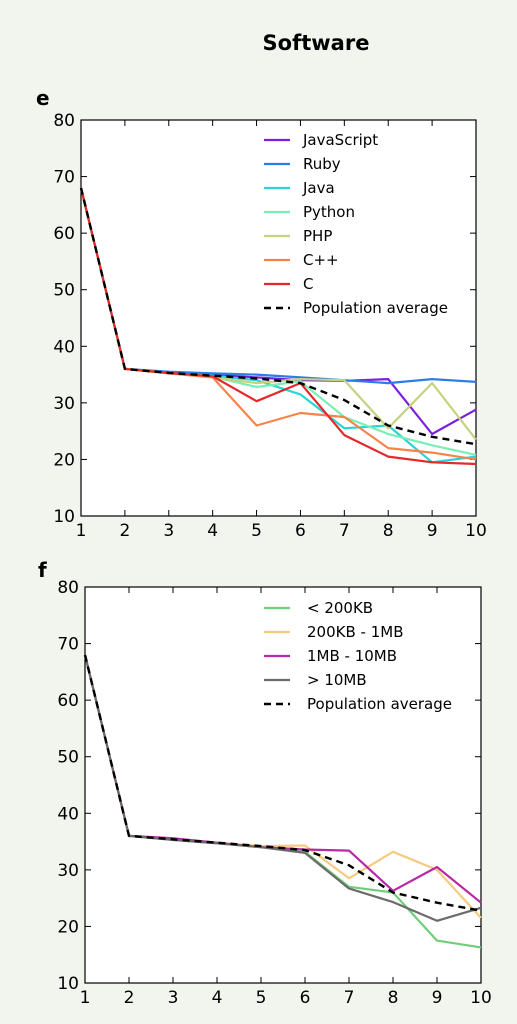  What do you see at coordinates (321, 260) in the screenshot?
I see `legend-label: C++` at bounding box center [321, 260].